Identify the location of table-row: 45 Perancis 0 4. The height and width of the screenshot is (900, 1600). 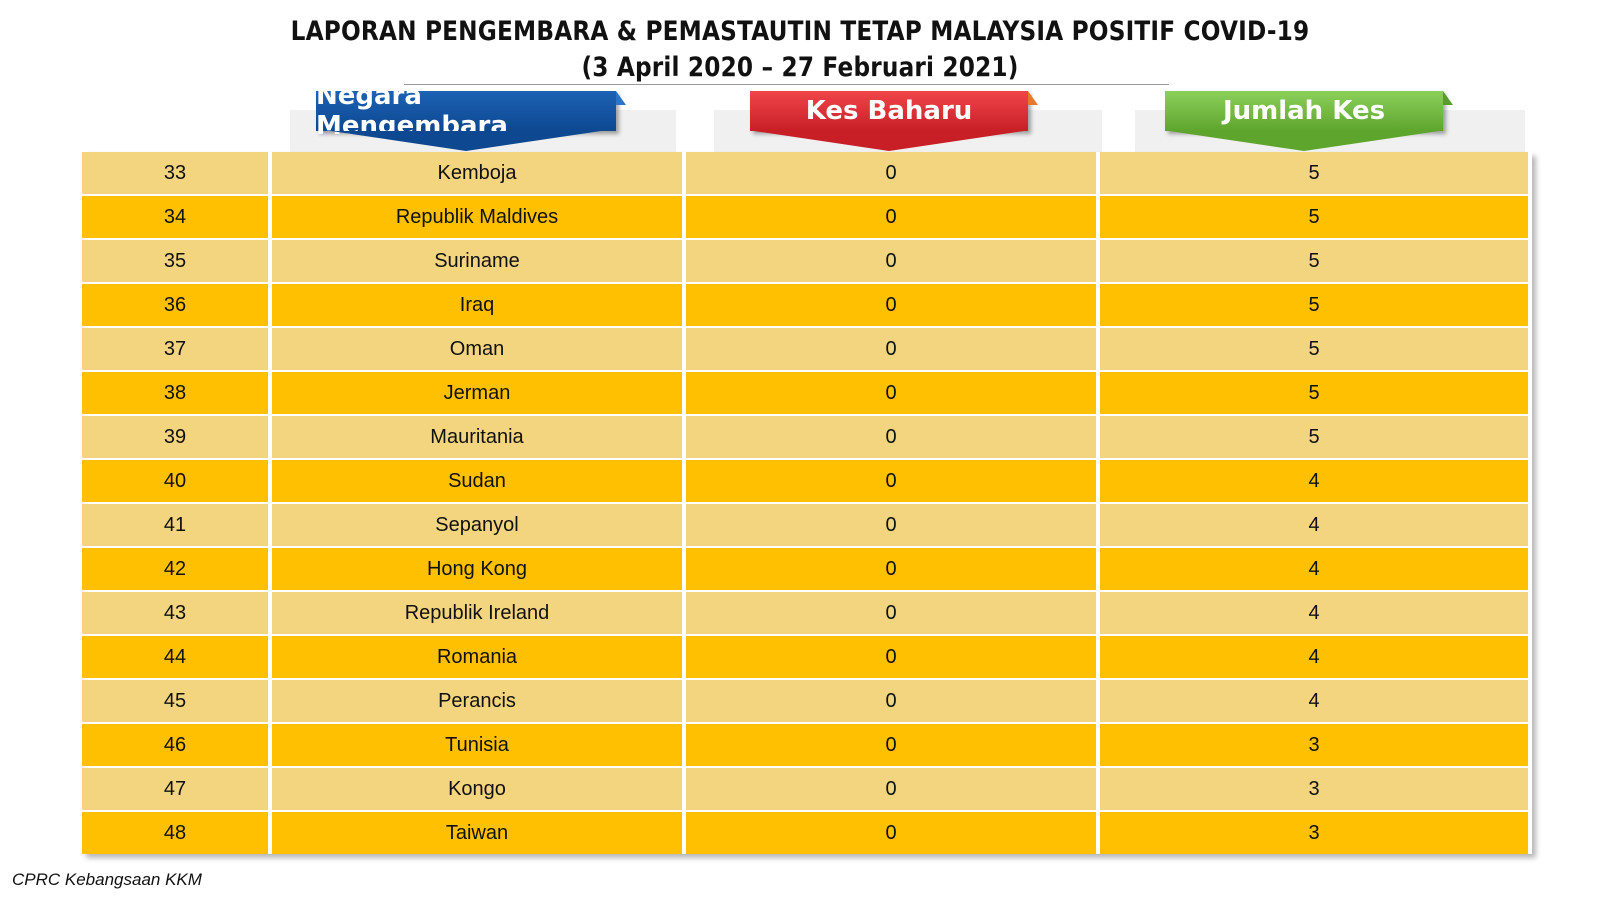
(807, 701).